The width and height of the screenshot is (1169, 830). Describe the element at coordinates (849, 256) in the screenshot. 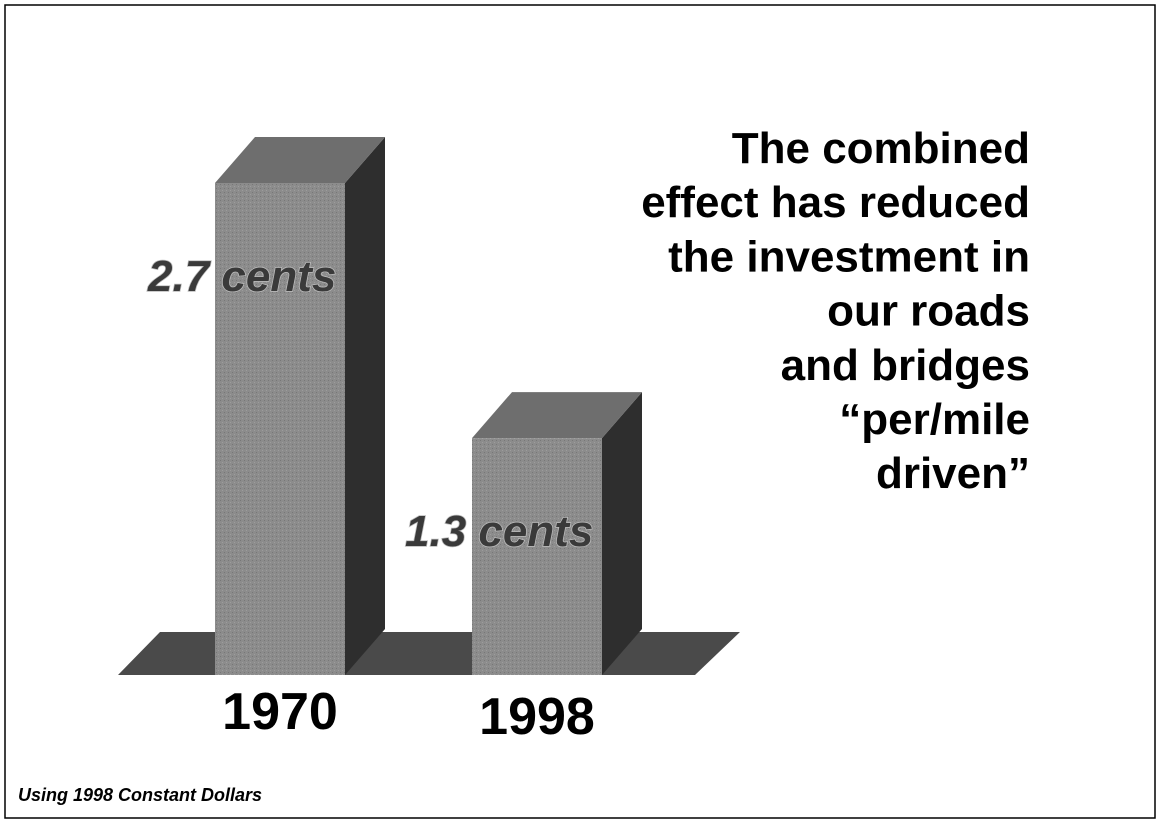

I see `title-line: the investment in` at that location.